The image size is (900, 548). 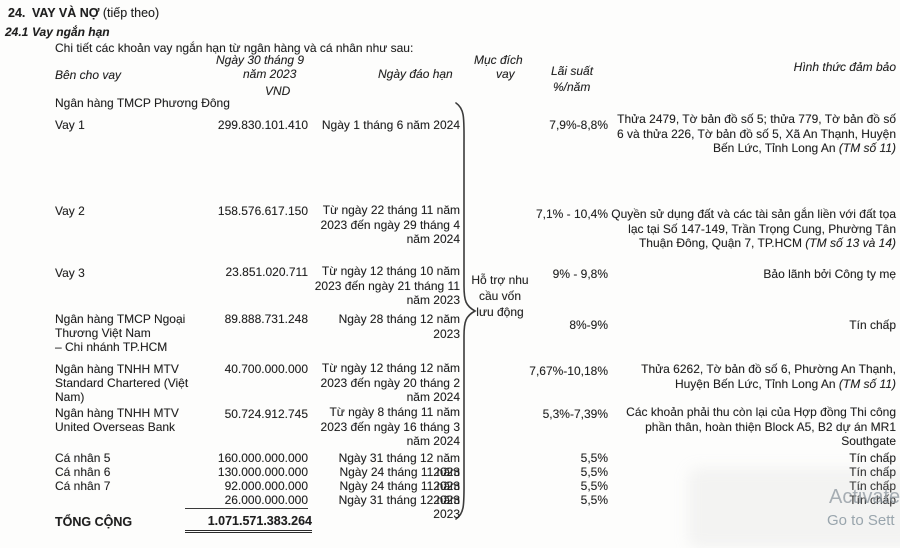 What do you see at coordinates (861, 520) in the screenshot?
I see `go-to-settings-watermark: Go to Sett` at bounding box center [861, 520].